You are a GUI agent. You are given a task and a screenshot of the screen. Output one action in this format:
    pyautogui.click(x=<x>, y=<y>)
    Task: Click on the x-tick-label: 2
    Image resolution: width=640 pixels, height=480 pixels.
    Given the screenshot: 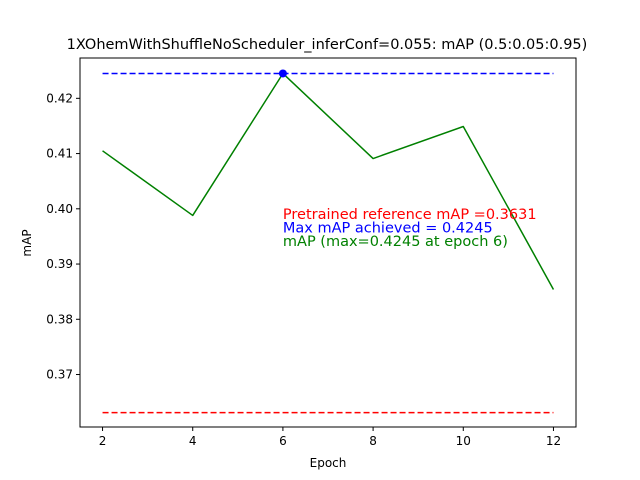 What is the action you would take?
    pyautogui.click(x=103, y=441)
    